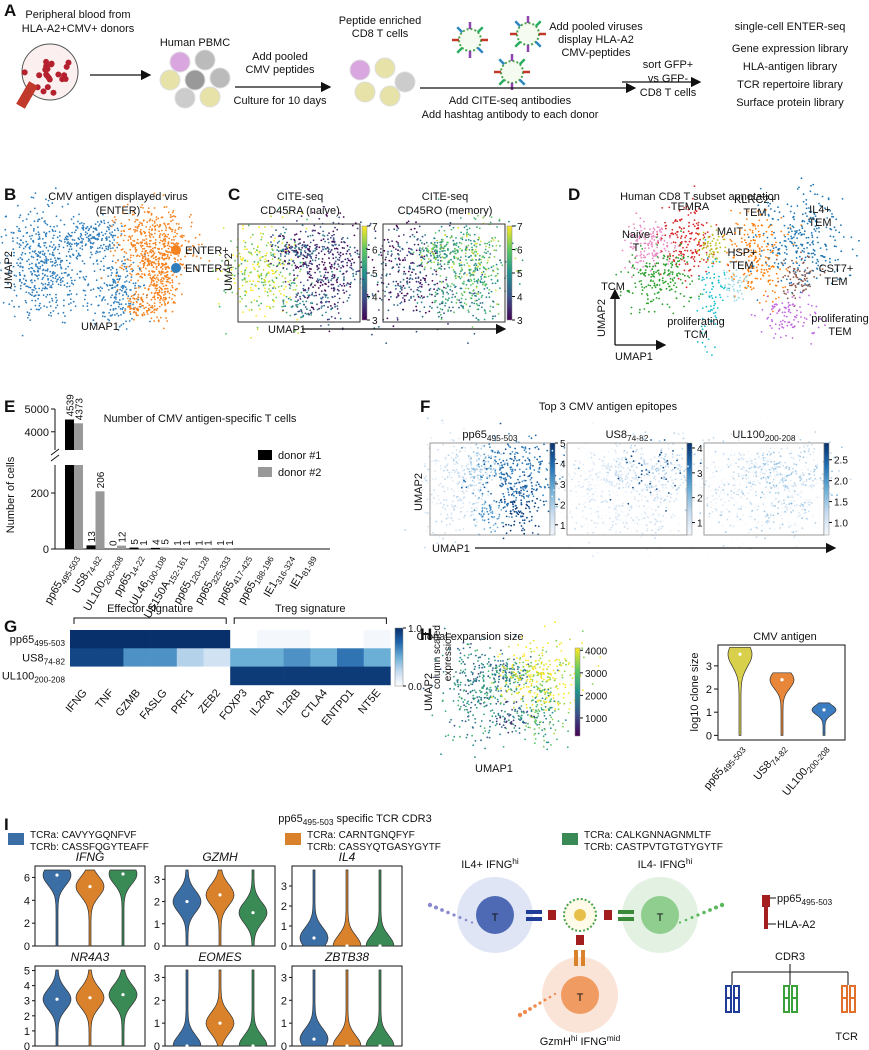 This screenshot has height=1050, width=869. I want to click on cluster-label: TEM, so click(835, 282).